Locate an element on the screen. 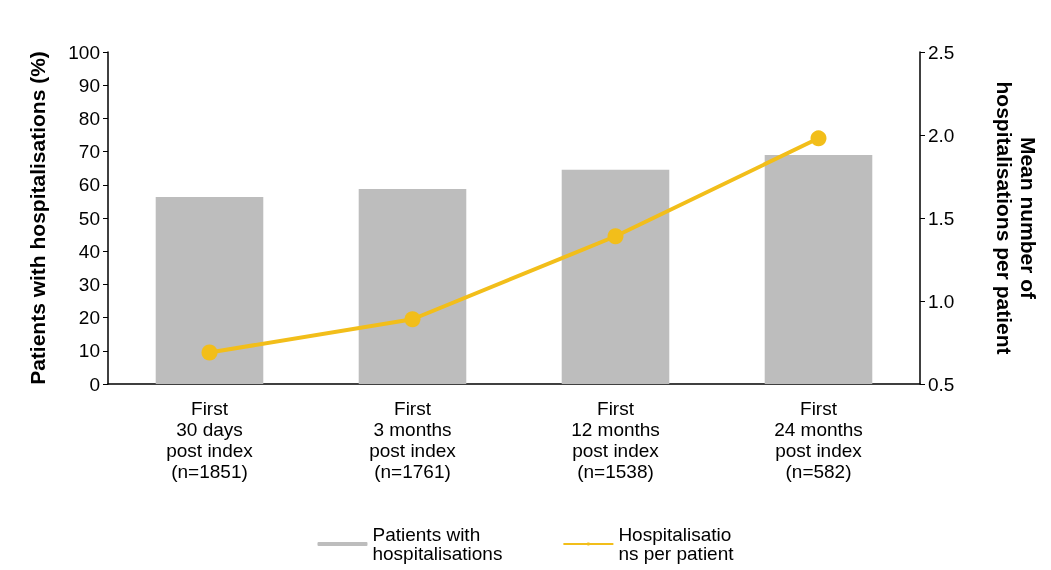  y2-tick-label: 2.0 is located at coordinates (941, 135).